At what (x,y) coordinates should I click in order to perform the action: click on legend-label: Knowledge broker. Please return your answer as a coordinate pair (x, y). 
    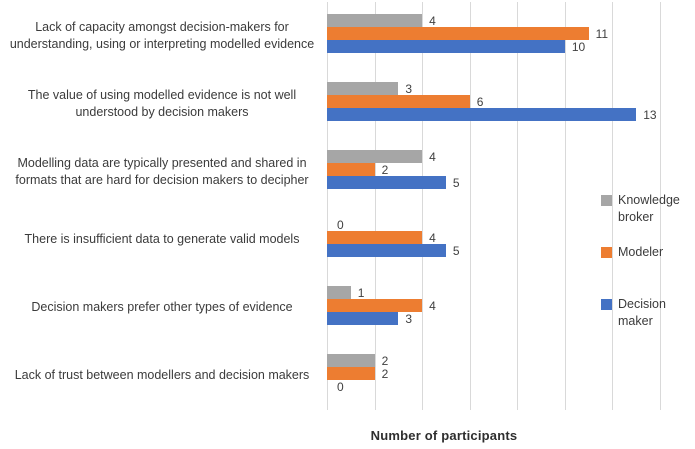
    Looking at the image, I should click on (649, 208).